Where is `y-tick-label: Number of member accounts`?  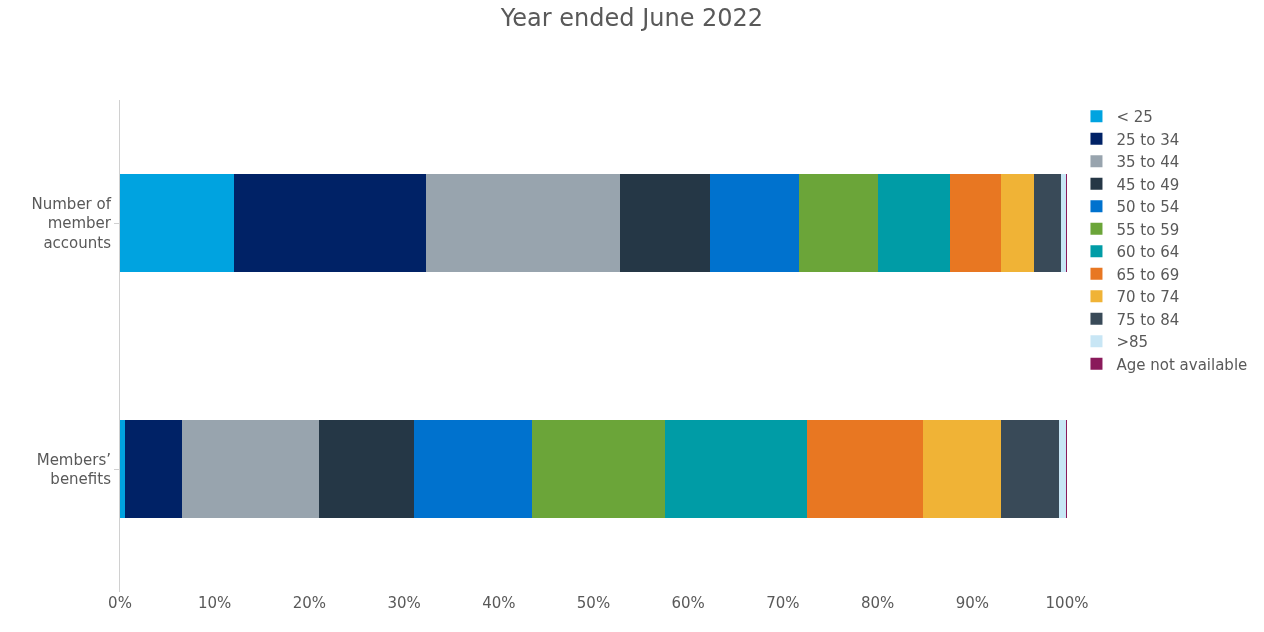 y-tick-label: Number of member accounts is located at coordinates (71, 223).